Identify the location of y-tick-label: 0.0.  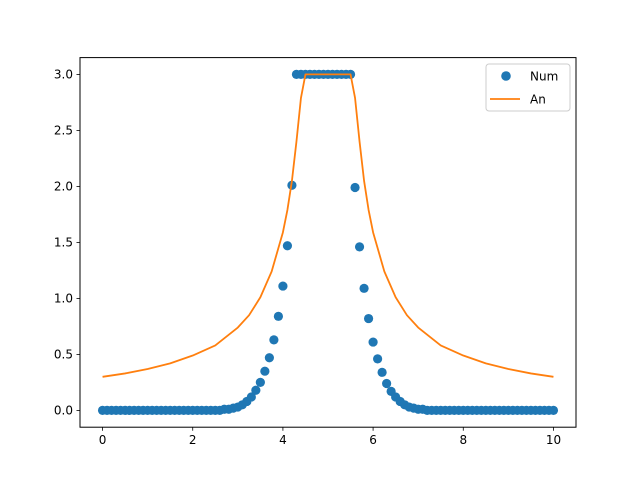
(63, 411).